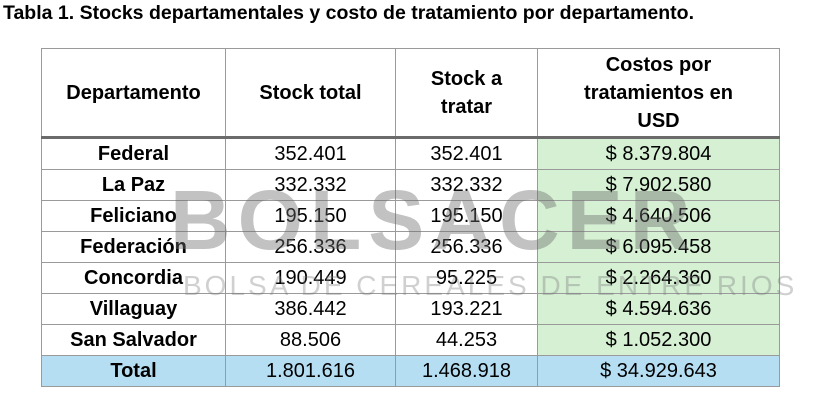 This screenshot has width=819, height=404. What do you see at coordinates (466, 371) in the screenshot?
I see `cell-total-stock-a-tratar: 1.468.918` at bounding box center [466, 371].